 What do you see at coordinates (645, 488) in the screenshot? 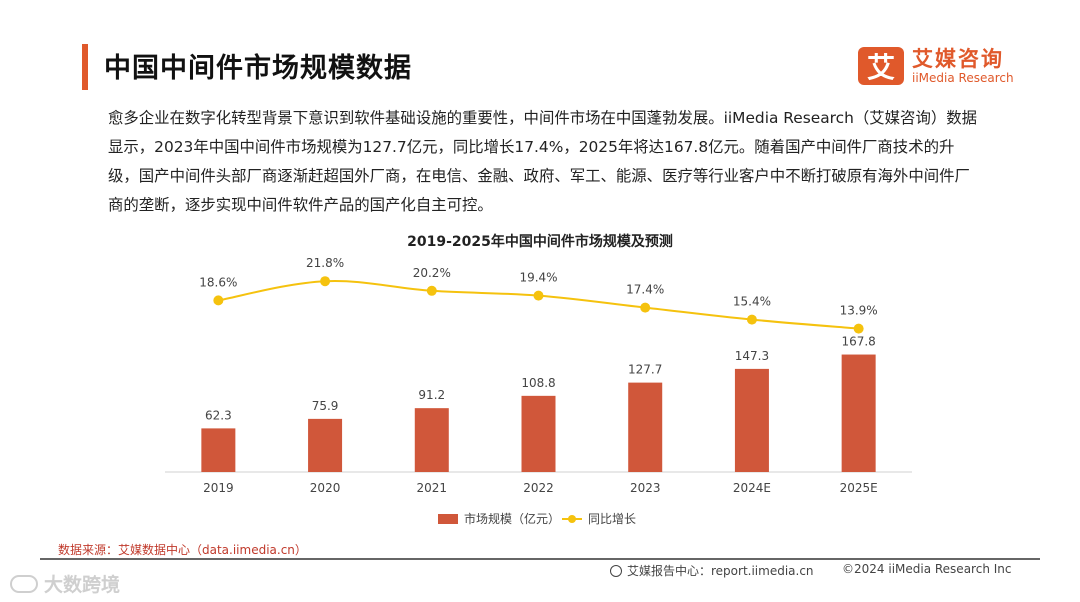
I see `x-tick-2023: 2023` at bounding box center [645, 488].